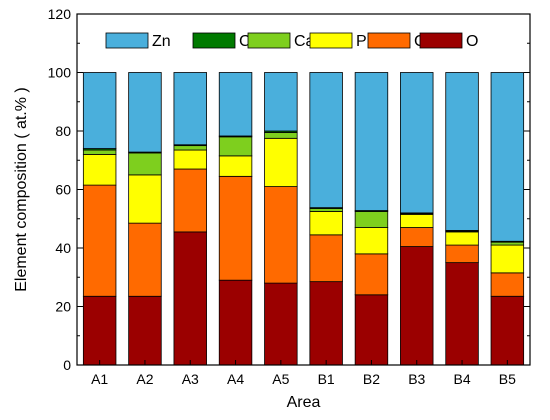  What do you see at coordinates (145, 330) in the screenshot?
I see `bar-A2-O` at bounding box center [145, 330].